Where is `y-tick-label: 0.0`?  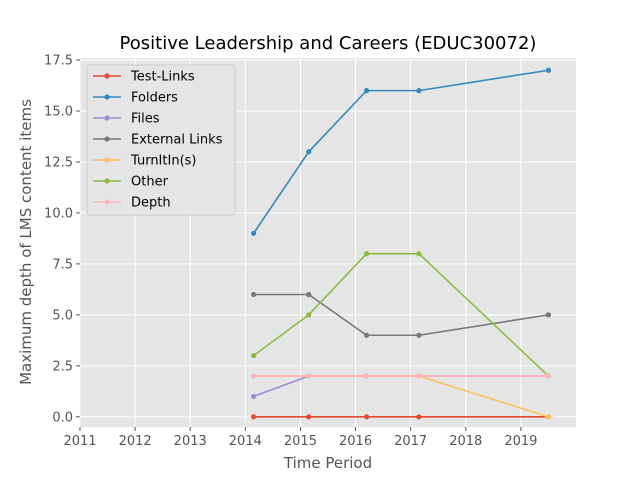
y-tick-label: 0.0 is located at coordinates (62, 417).